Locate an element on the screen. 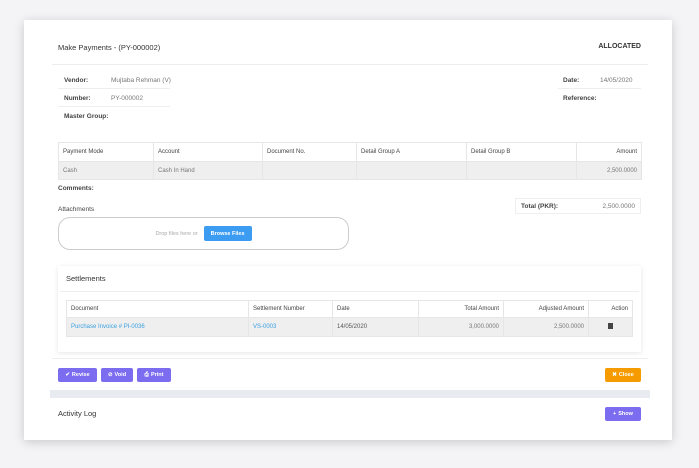 This screenshot has width=699, height=468. attachments-label: Attachments is located at coordinates (76, 209).